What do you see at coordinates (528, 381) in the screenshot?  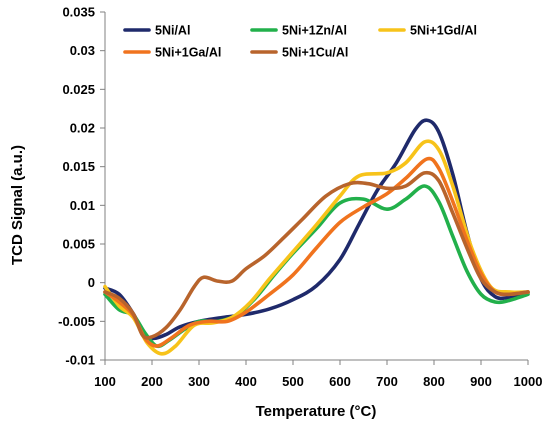 I see `x-tick-label: 1000` at bounding box center [528, 381].